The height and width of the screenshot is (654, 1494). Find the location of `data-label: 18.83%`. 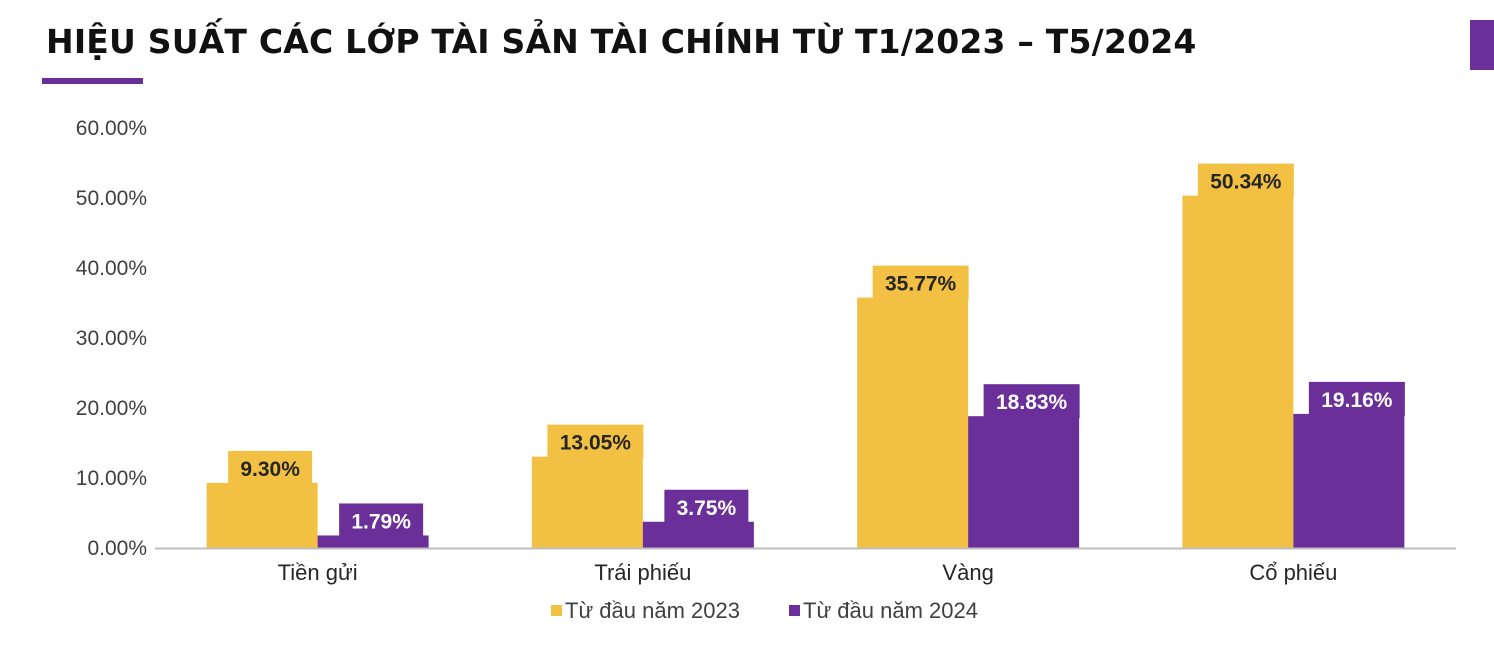

data-label: 18.83% is located at coordinates (1032, 402).